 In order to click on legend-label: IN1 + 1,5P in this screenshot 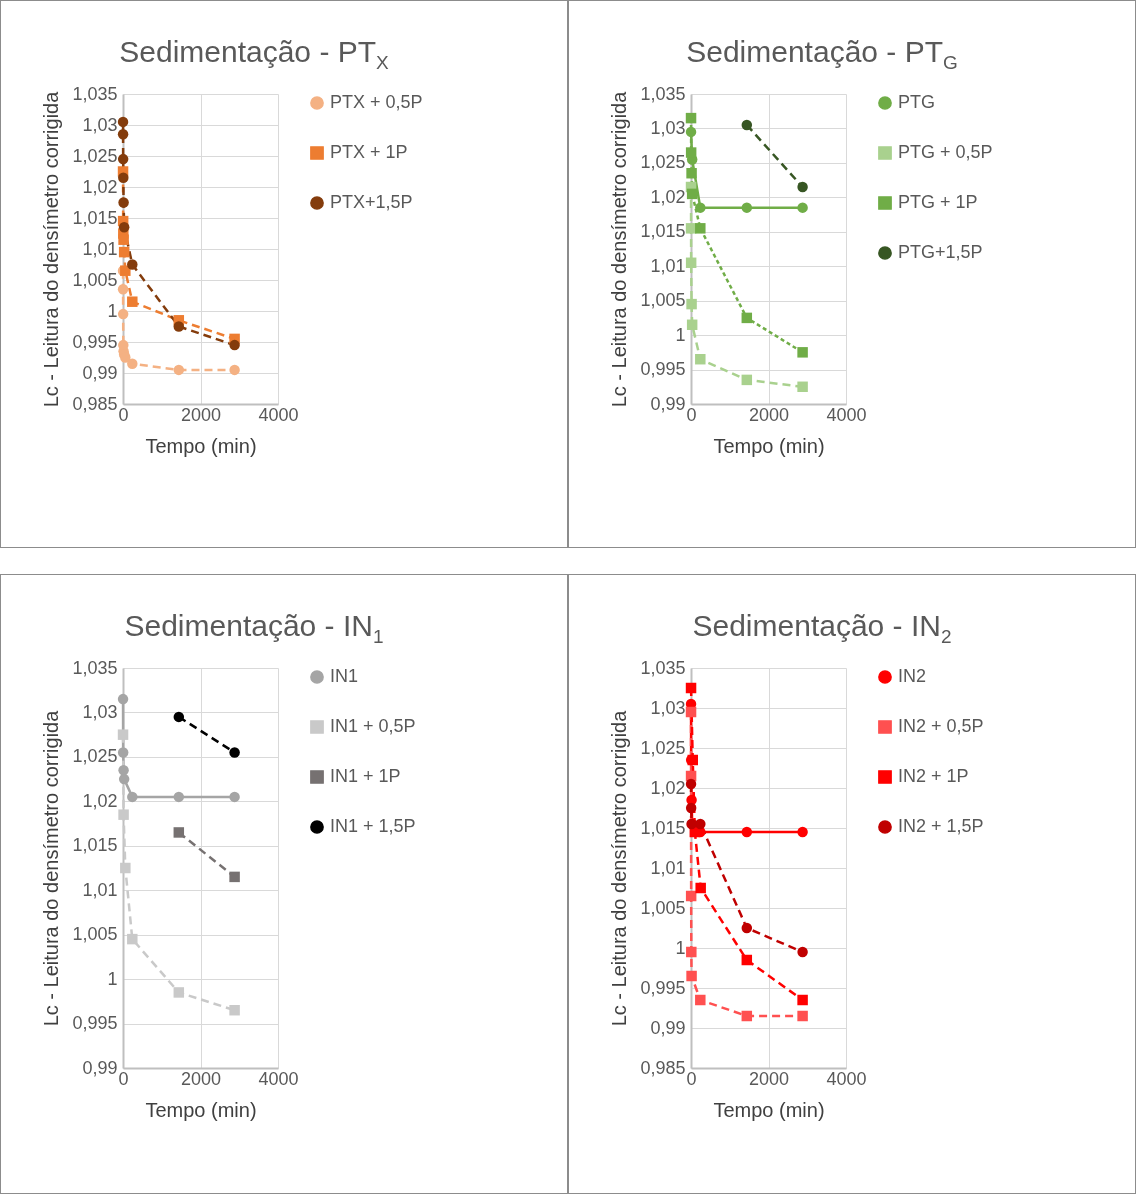, I will do `click(373, 826)`.